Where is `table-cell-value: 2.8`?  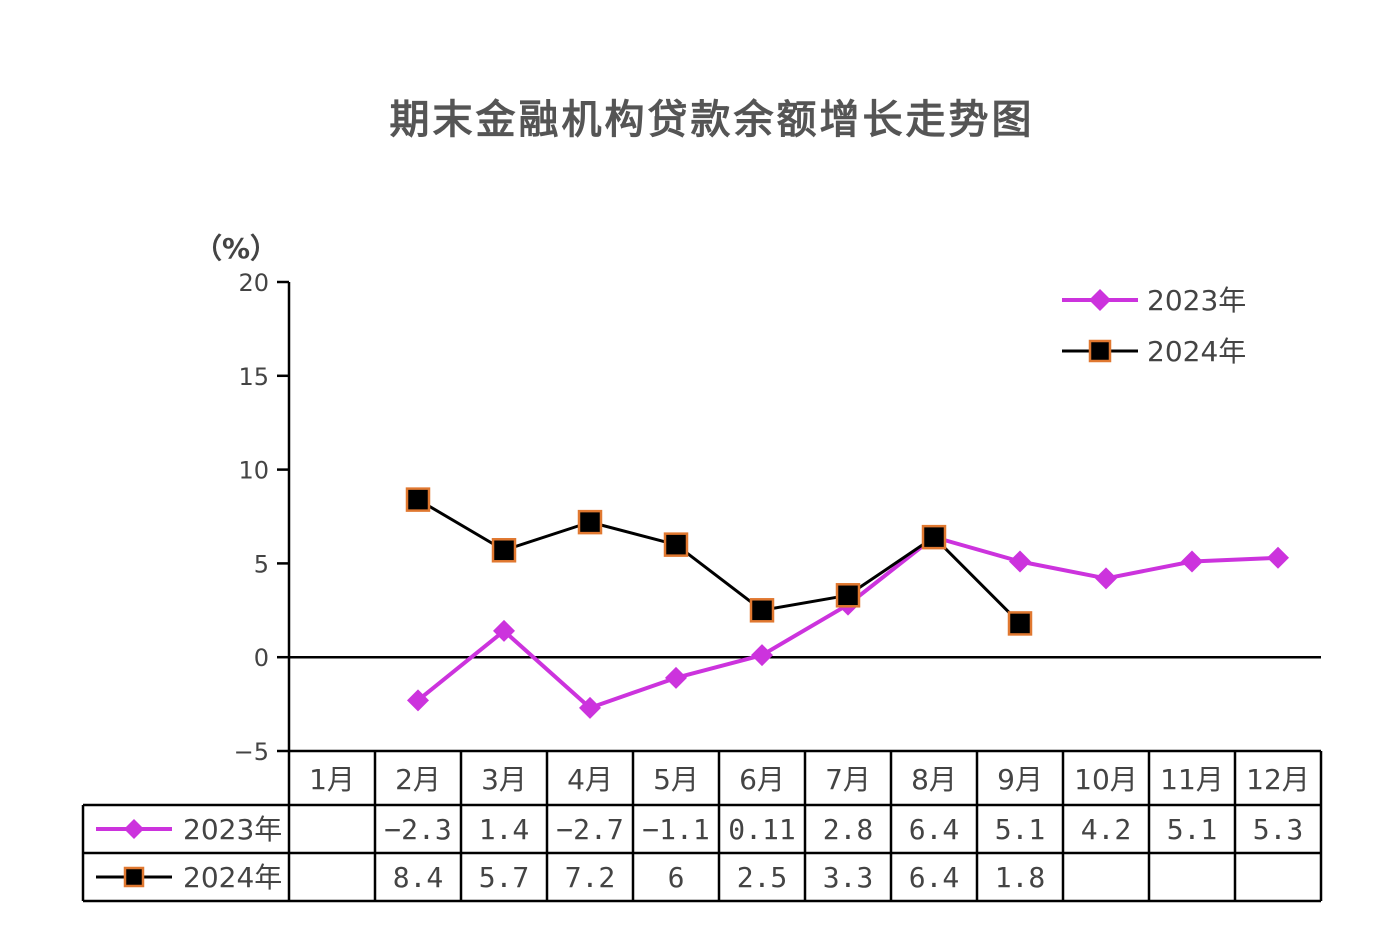 table-cell-value: 2.8 is located at coordinates (848, 829).